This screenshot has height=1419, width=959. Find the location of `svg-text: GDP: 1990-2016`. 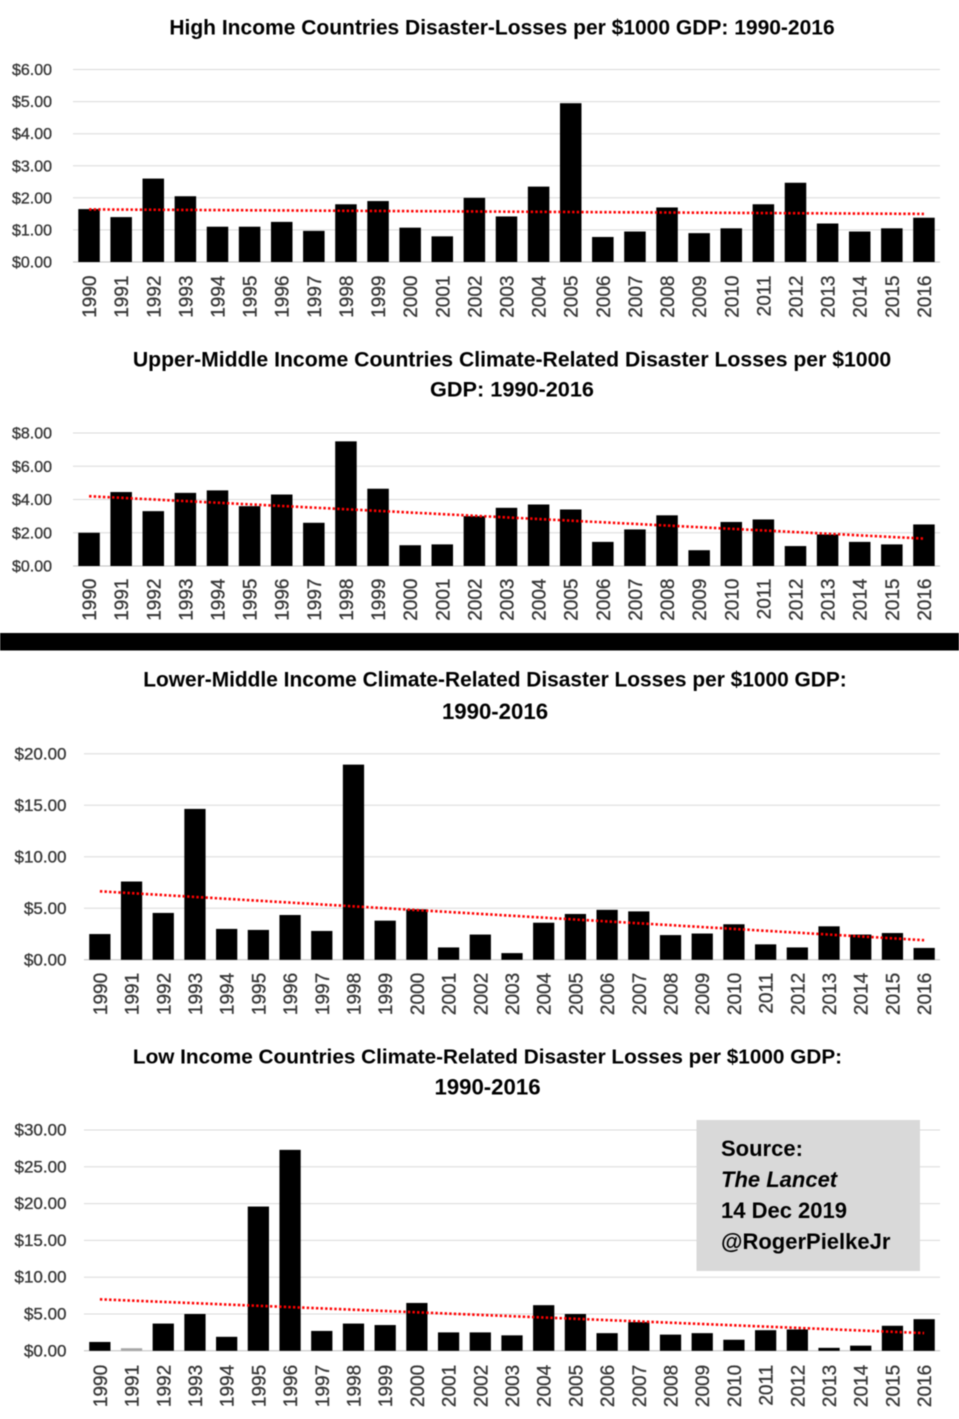

svg-text: GDP: 1990-2016 is located at coordinates (512, 388).